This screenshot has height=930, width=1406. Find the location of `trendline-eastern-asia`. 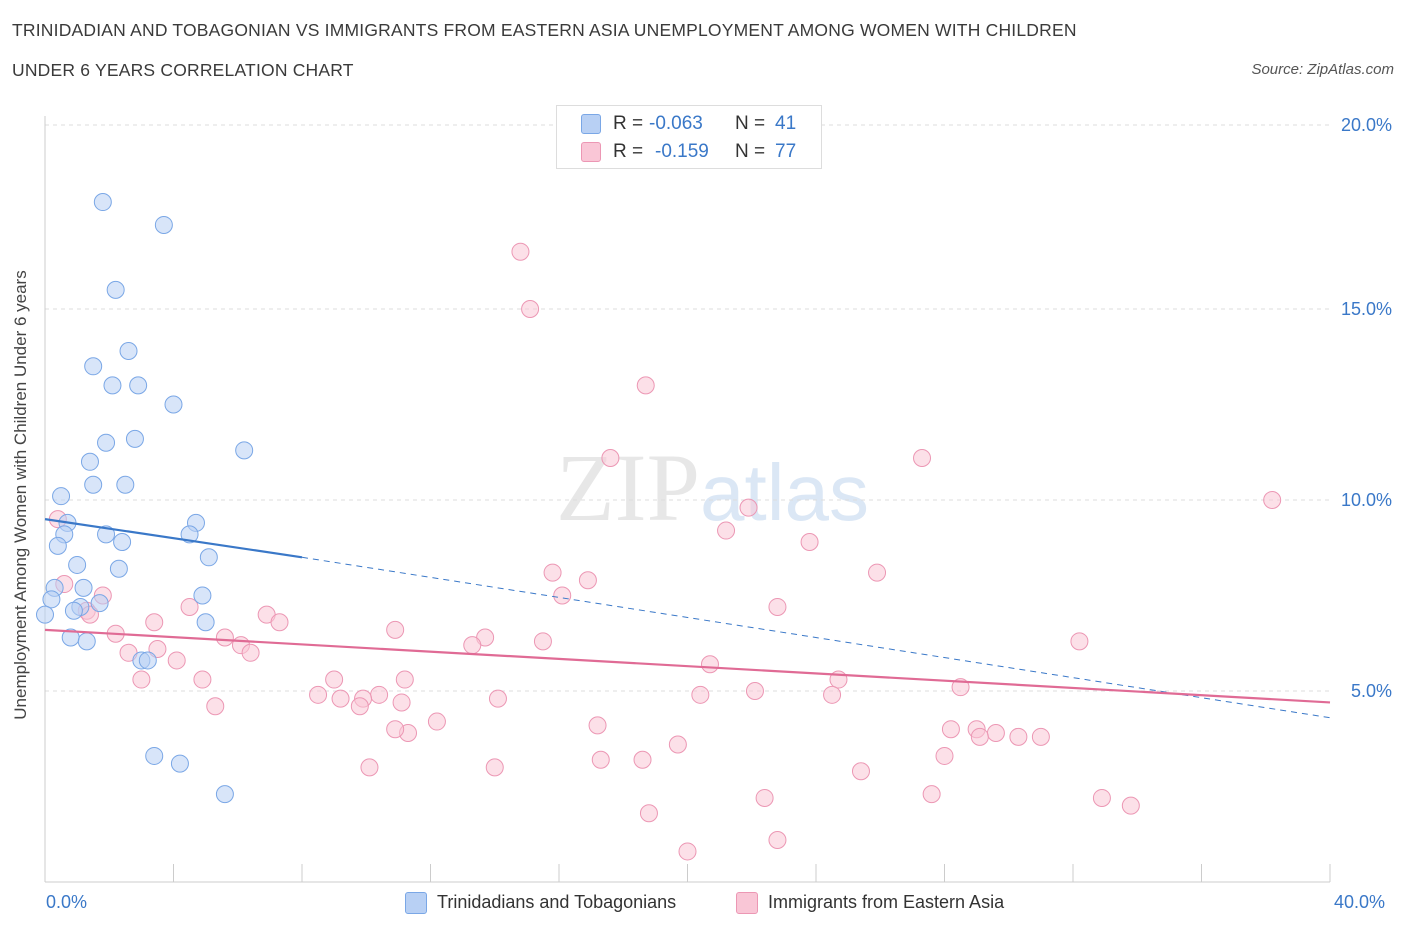

trendline-eastern-asia is located at coordinates (687, 666).